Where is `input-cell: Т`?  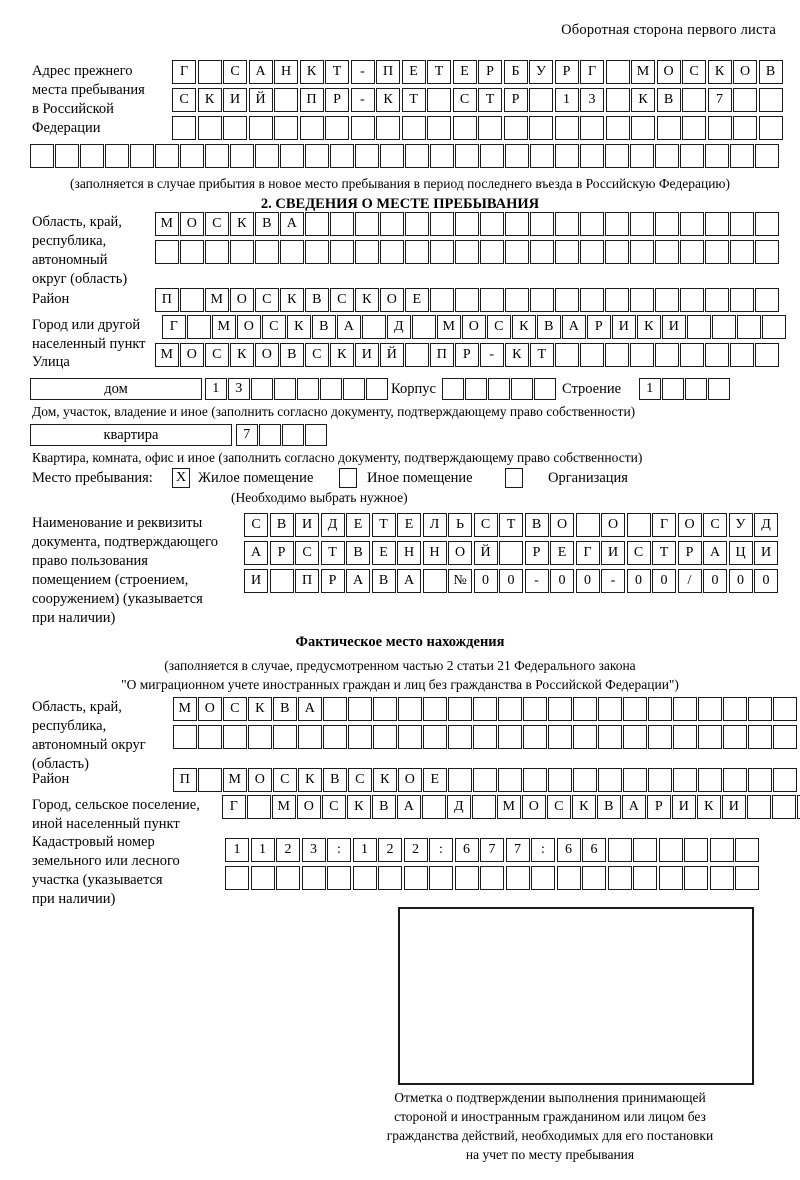
input-cell: Т is located at coordinates (383, 525).